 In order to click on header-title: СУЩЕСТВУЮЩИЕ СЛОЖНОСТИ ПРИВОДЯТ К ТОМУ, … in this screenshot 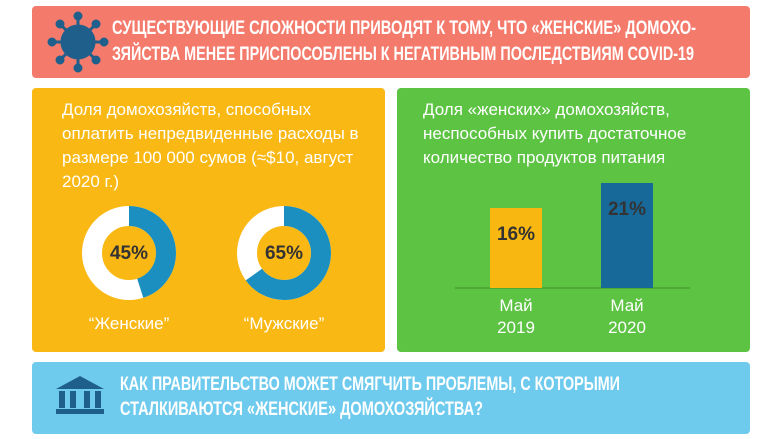, I will do `click(404, 28)`.